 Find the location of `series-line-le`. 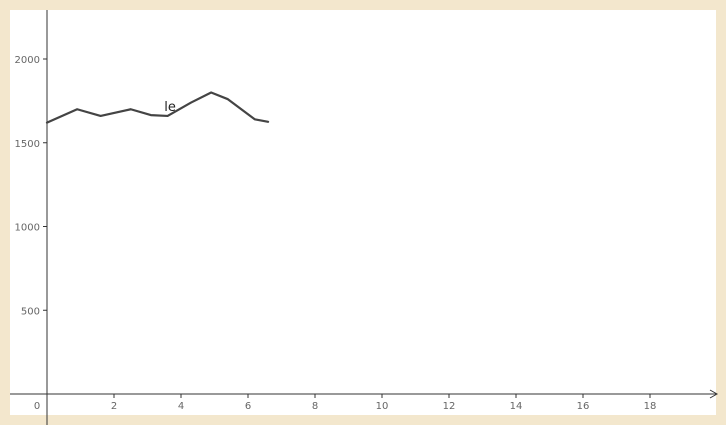

series-line-le is located at coordinates (157, 107).